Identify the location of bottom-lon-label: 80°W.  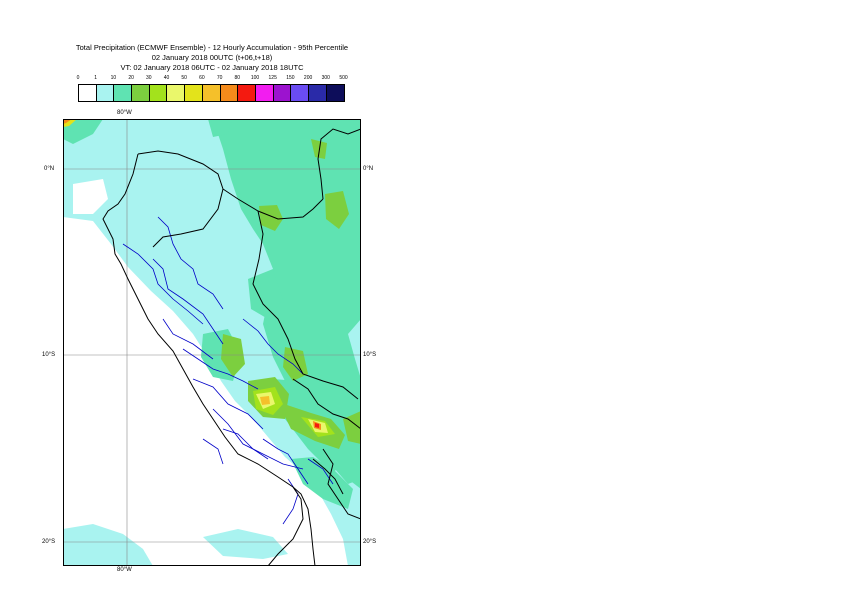
(124, 570).